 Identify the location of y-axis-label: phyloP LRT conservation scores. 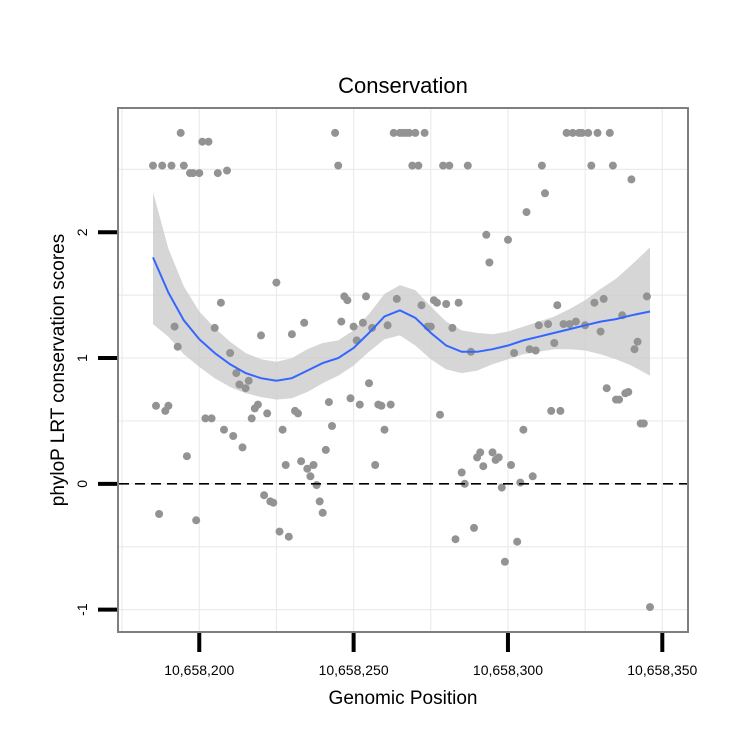
(58, 370).